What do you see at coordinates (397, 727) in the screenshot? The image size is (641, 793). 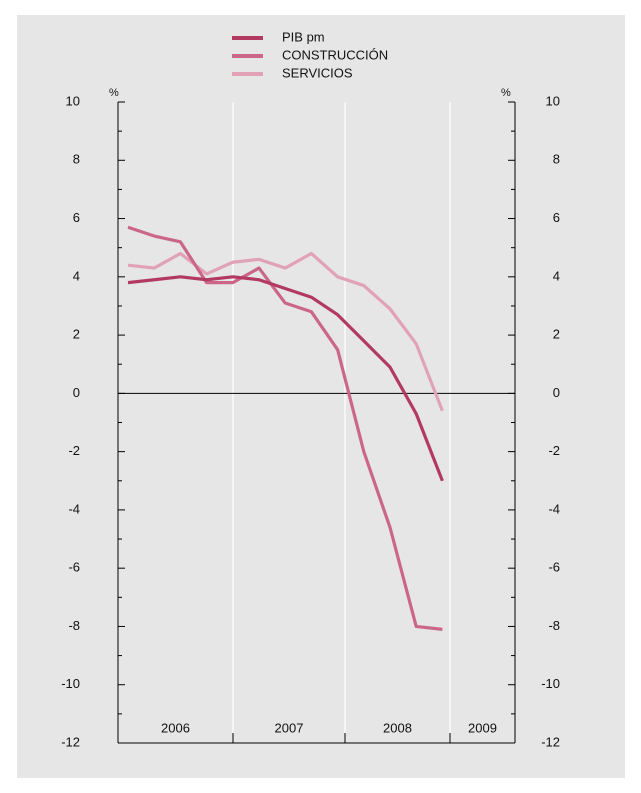 I see `x-tick-label: 2008` at bounding box center [397, 727].